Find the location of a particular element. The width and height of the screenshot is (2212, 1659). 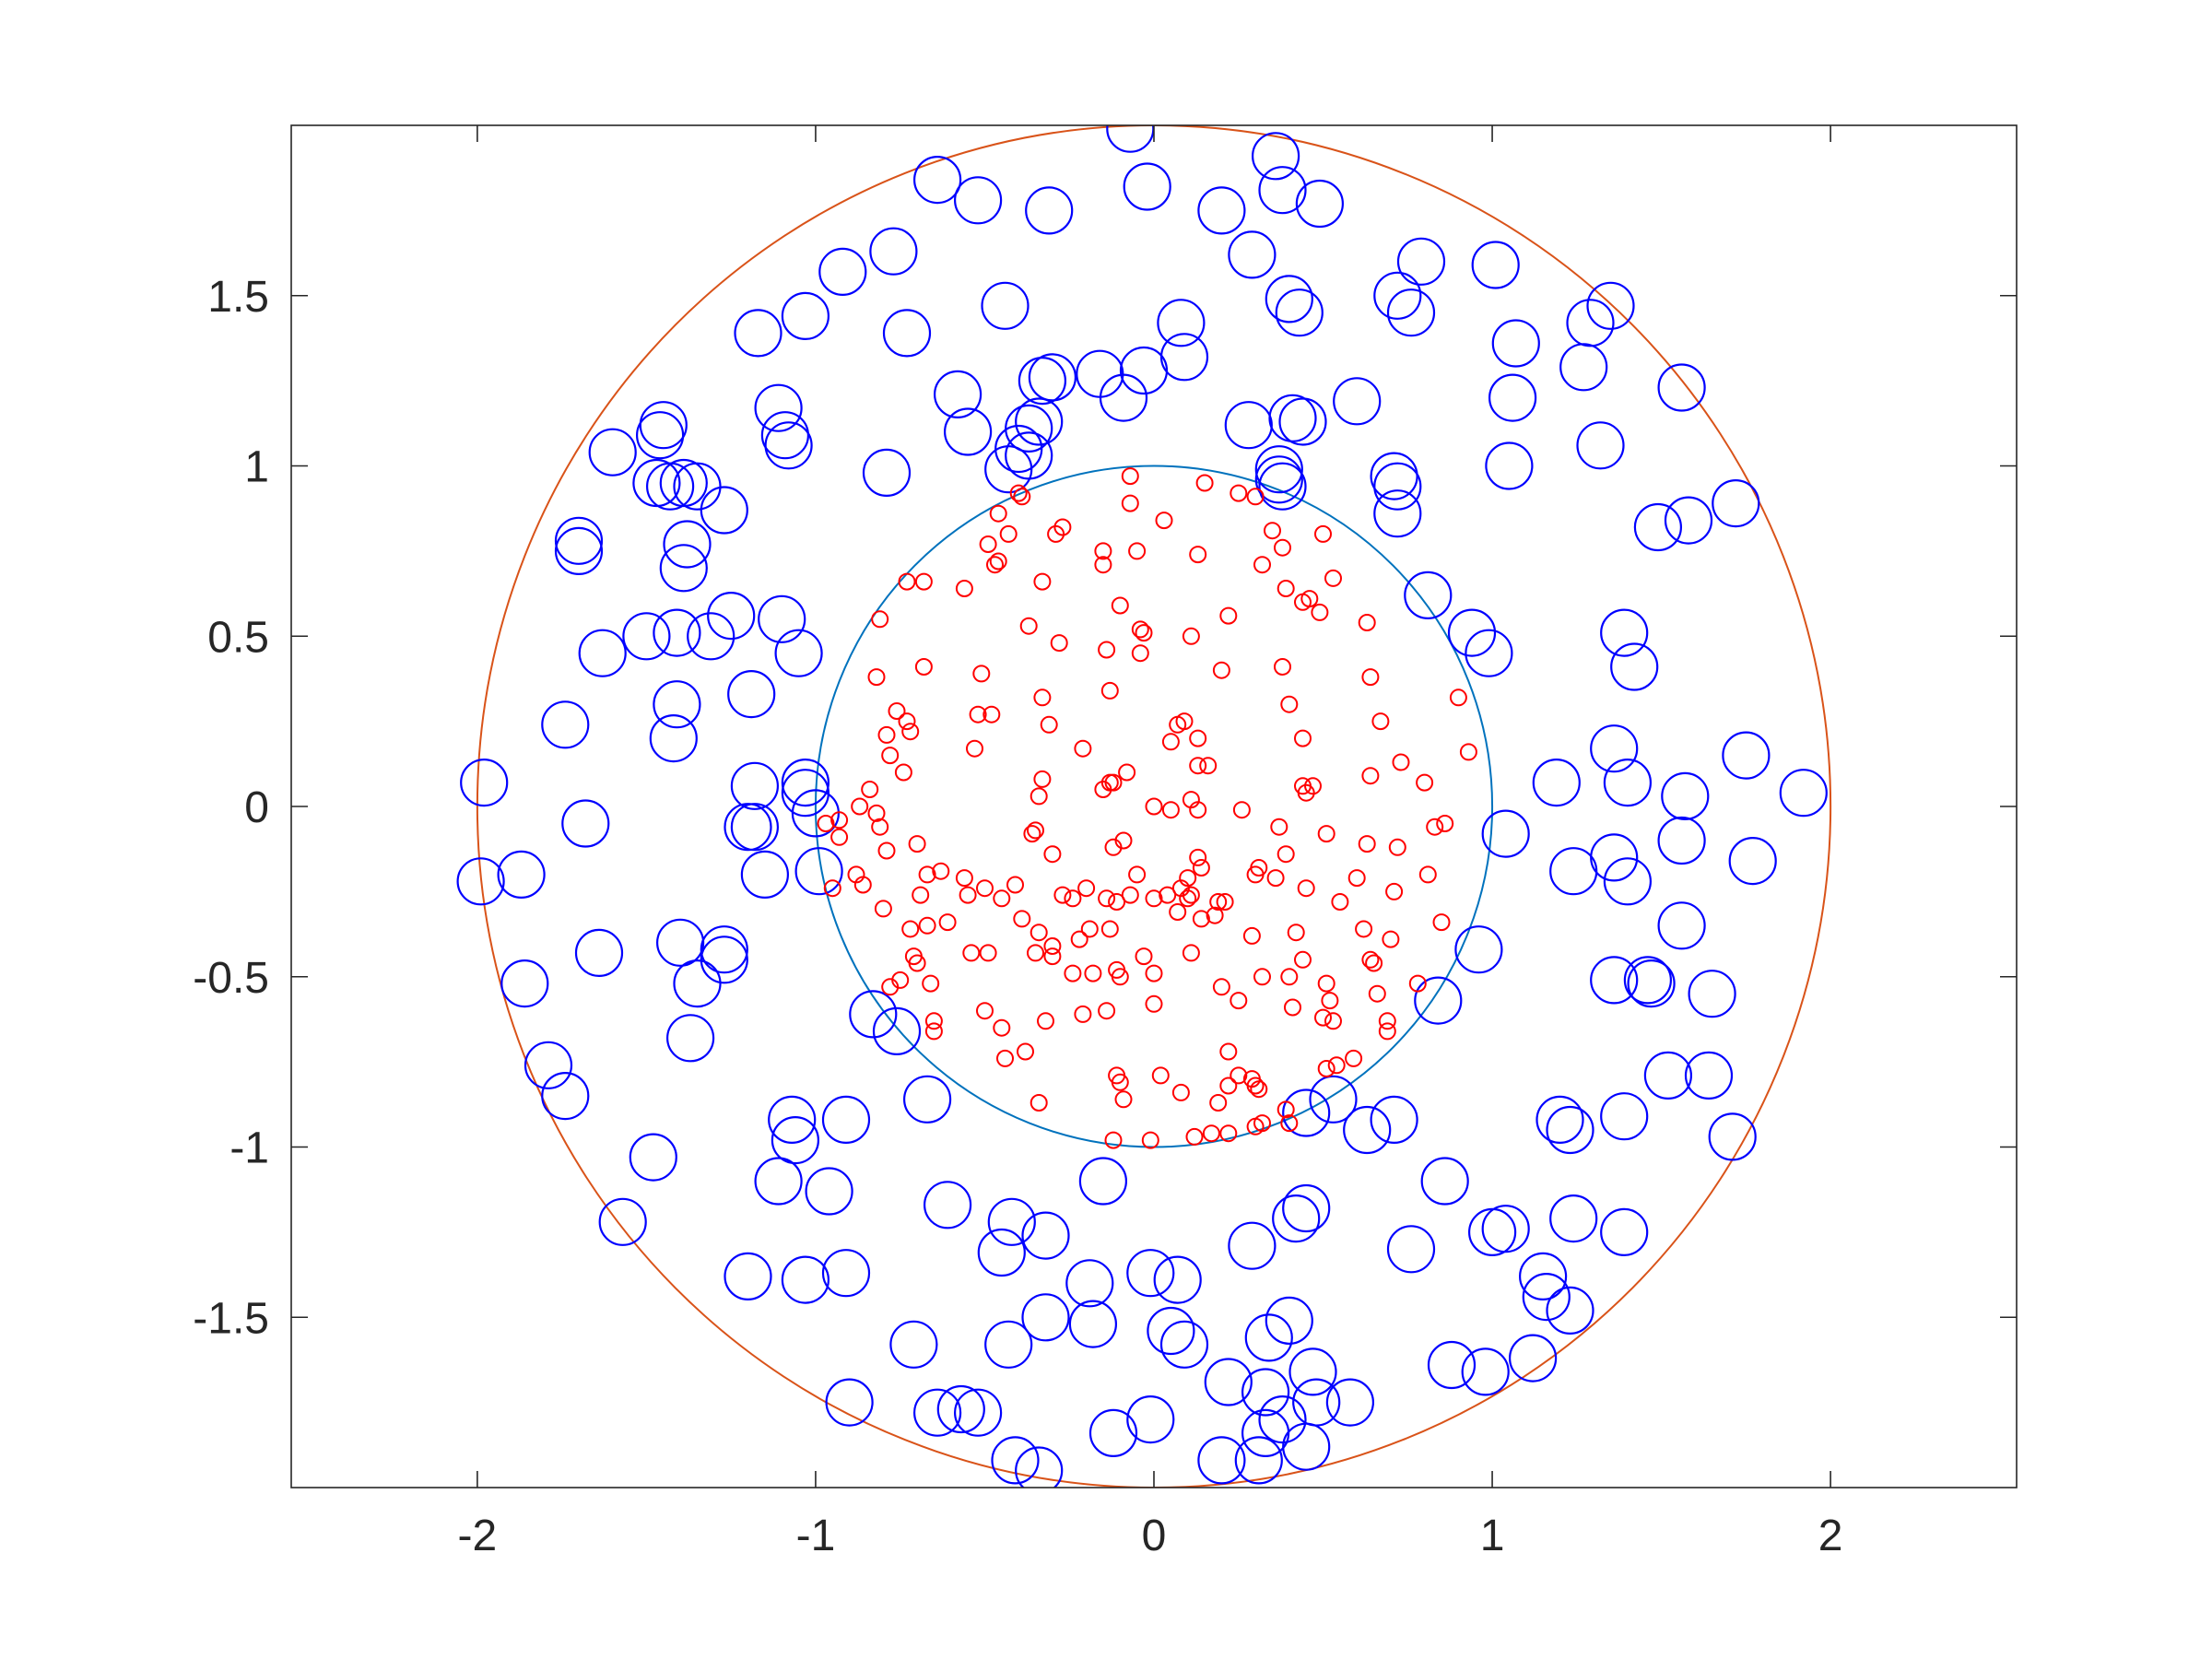

x-tick-label: 0 is located at coordinates (1154, 1536).